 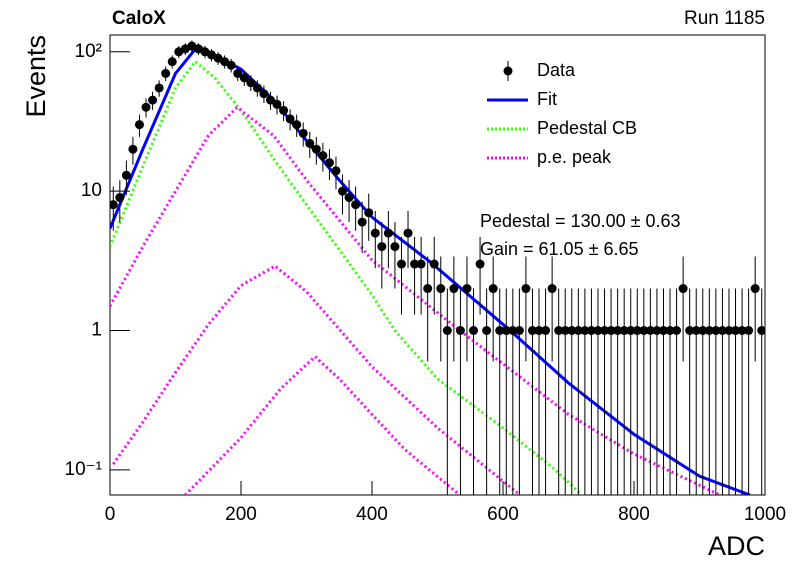 I want to click on legend: Data Fit Pedestal CB p.e. peak, so click(x=562, y=113).